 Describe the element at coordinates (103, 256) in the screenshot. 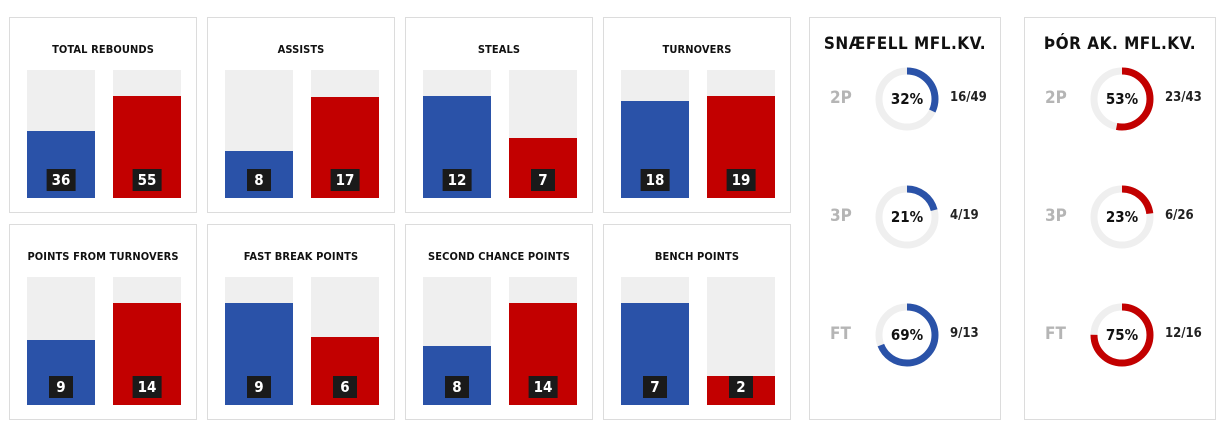

I see `stat-title: POINTS FROM TURNOVERS` at that location.